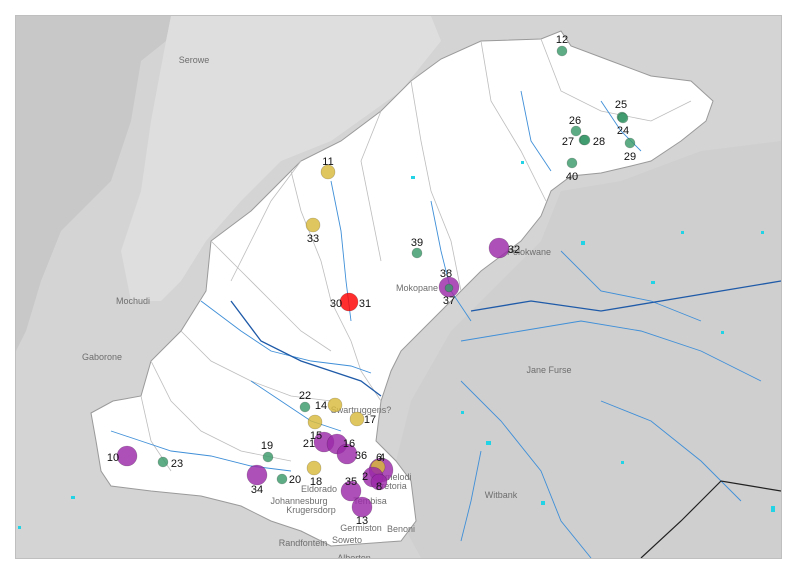 This screenshot has width=800, height=571. I want to click on town-label: Jane Furse, so click(548, 370).